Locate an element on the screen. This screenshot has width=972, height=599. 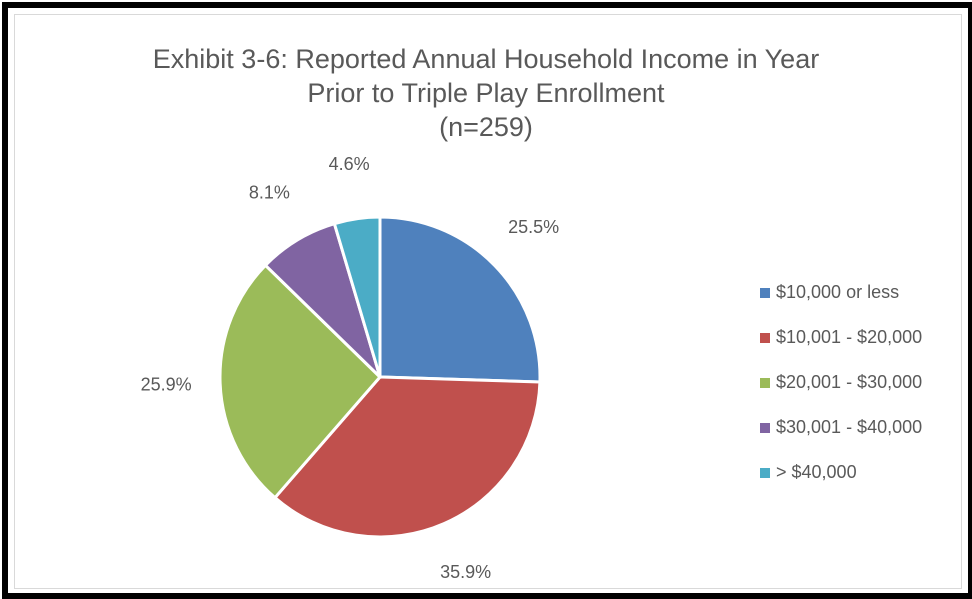
legend-item: $20,001 - $30,000 is located at coordinates (860, 382).